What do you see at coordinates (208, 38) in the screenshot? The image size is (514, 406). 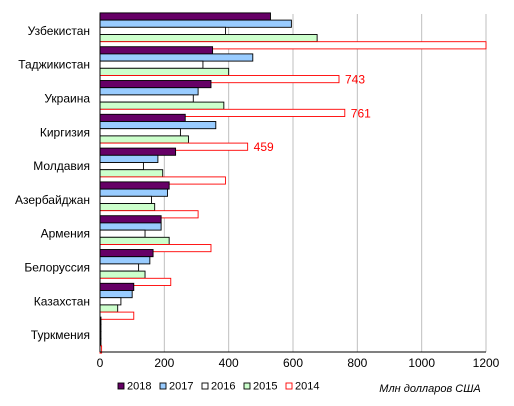 I see `bar-0-2015` at bounding box center [208, 38].